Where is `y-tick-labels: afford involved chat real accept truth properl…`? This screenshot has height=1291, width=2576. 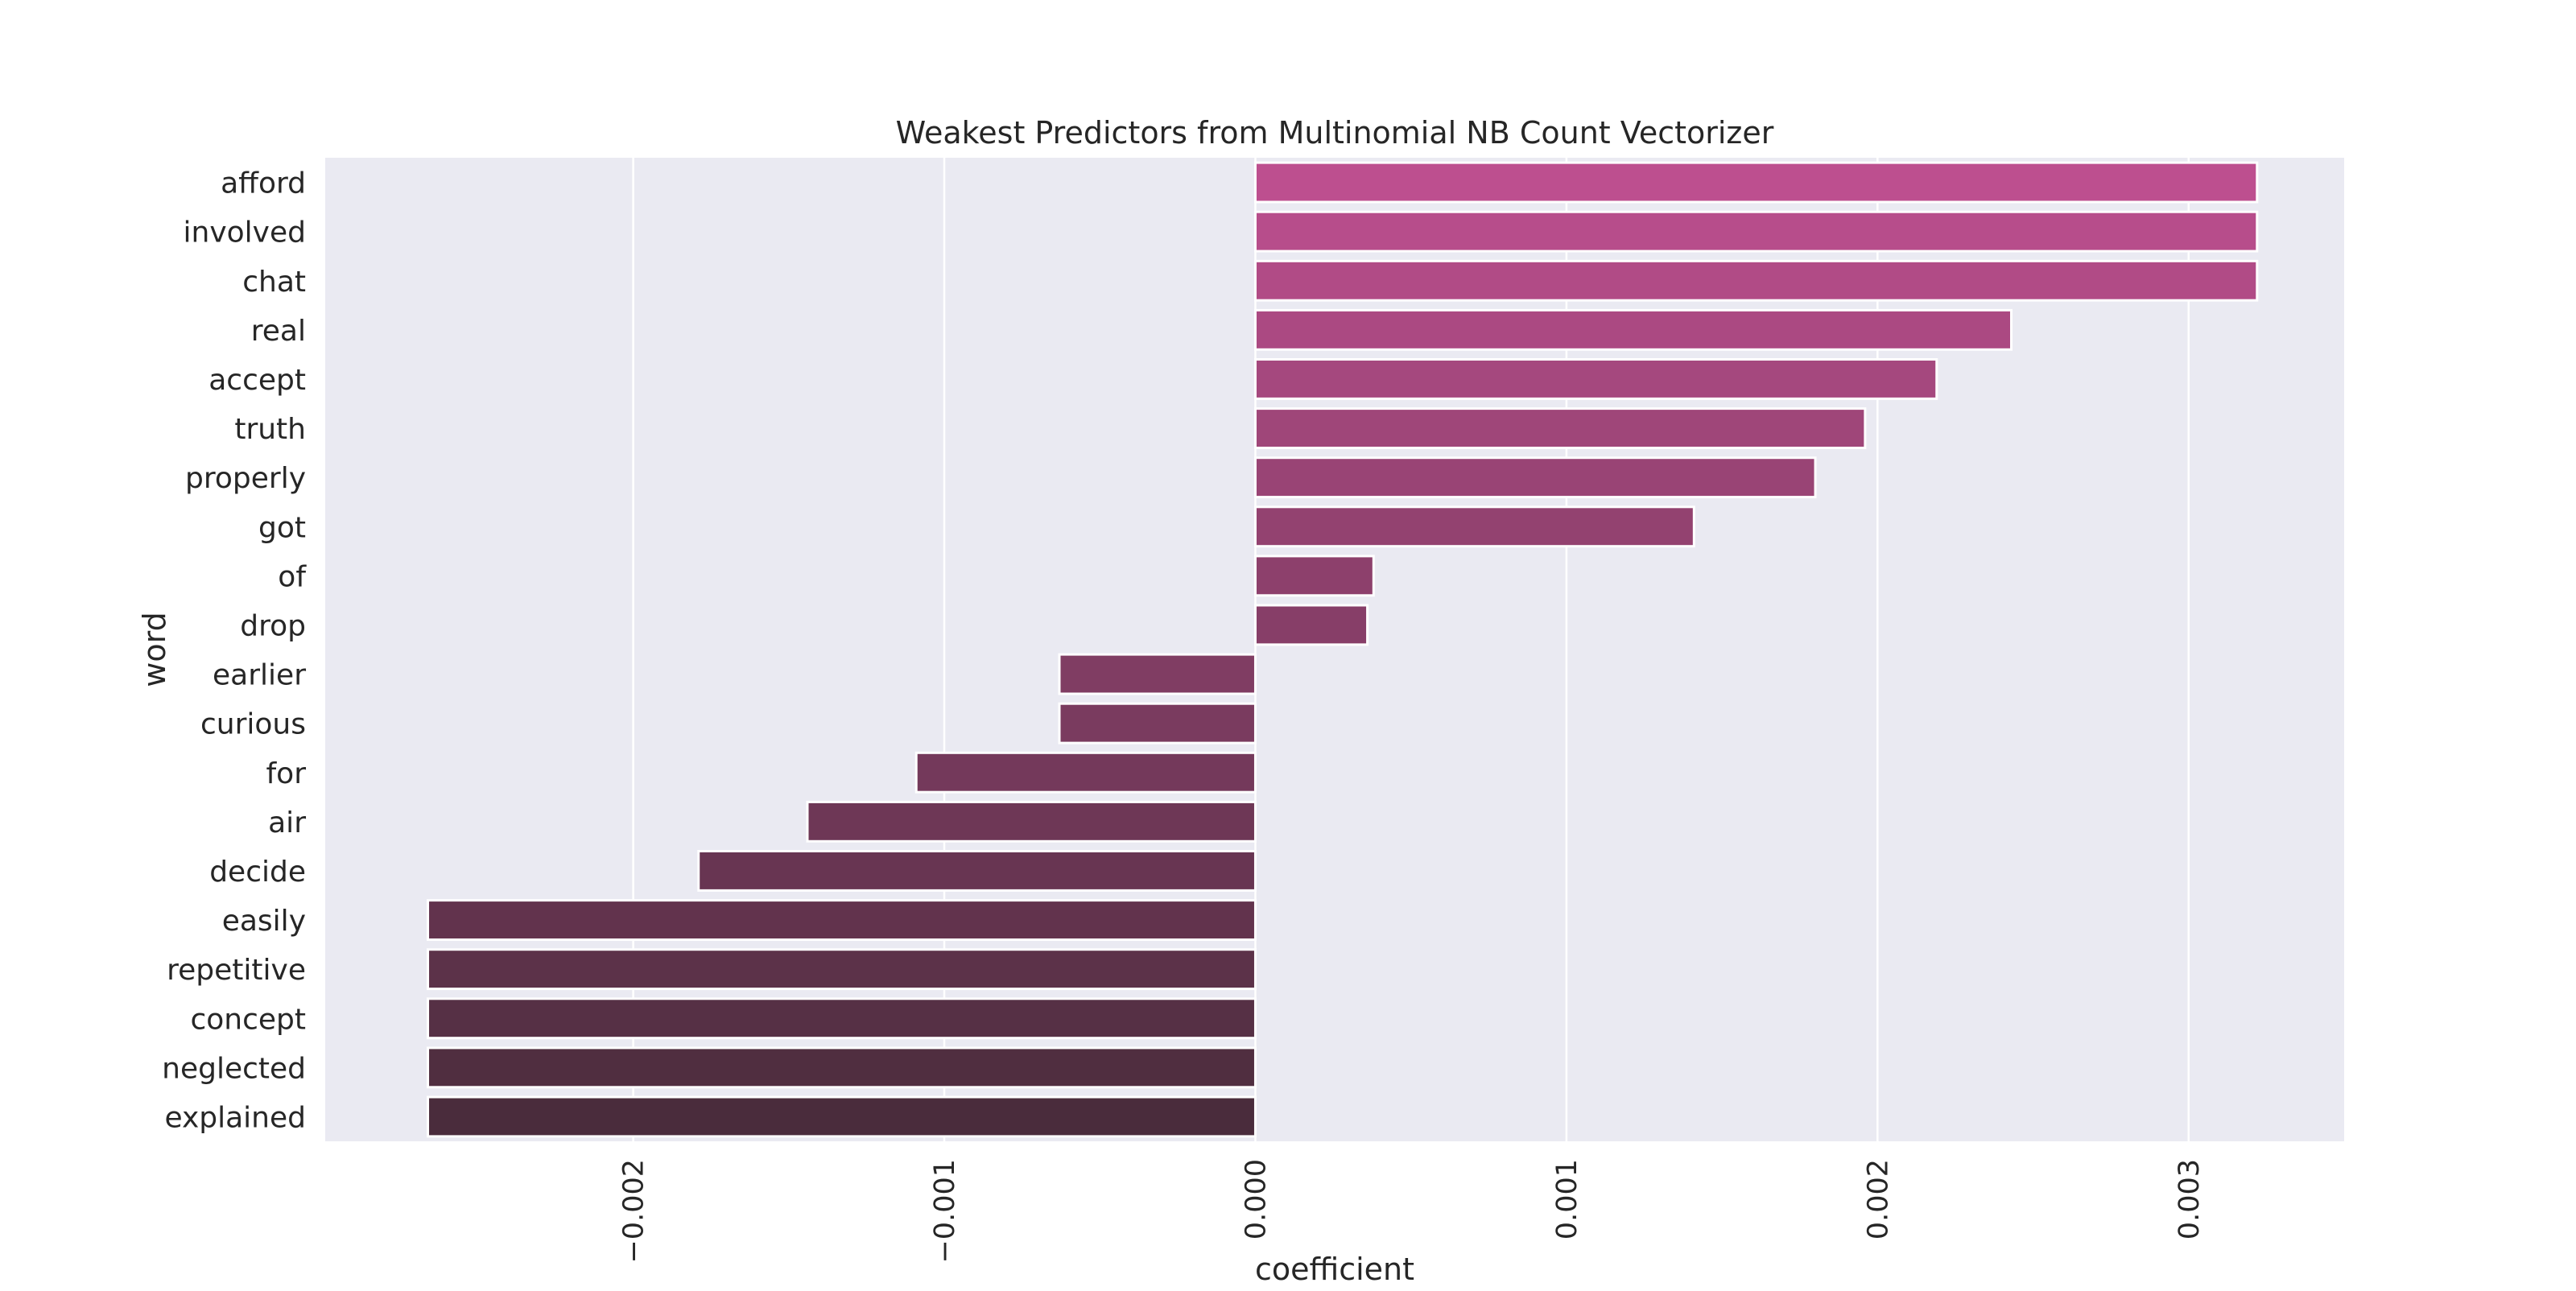
y-tick-labels: afford involved chat real accept truth properl… is located at coordinates (234, 651).